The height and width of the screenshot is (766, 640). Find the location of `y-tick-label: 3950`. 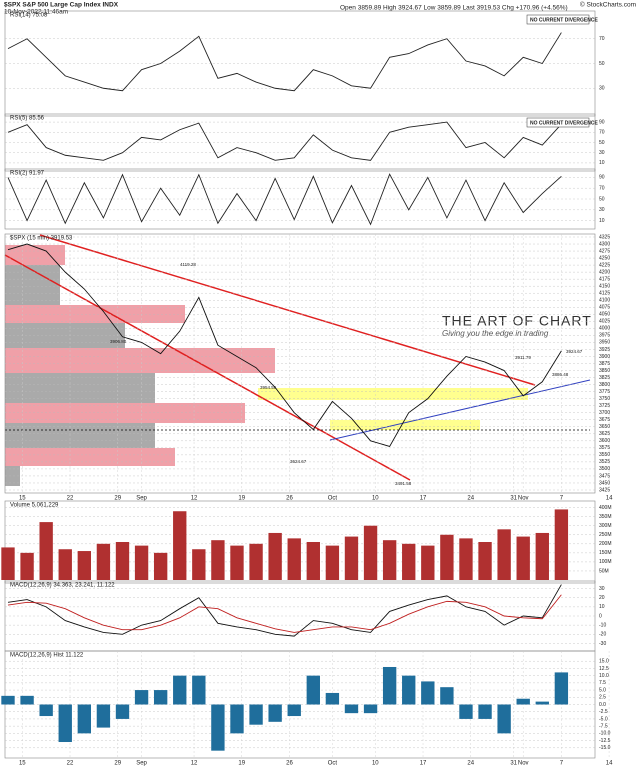

y-tick-label: 3950 is located at coordinates (604, 343).